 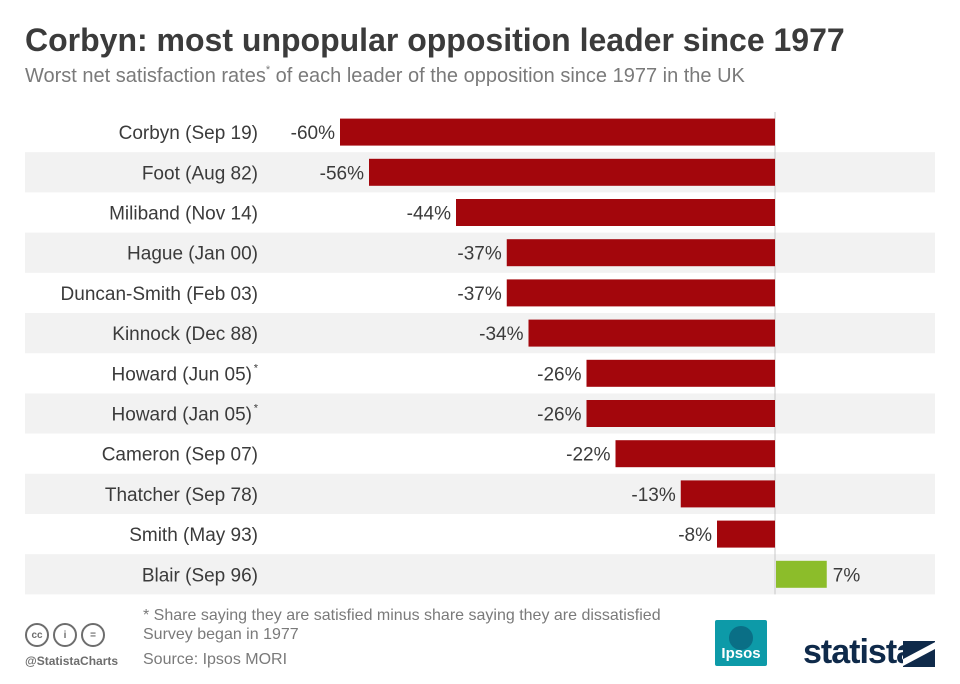 I want to click on category-label: Howard (Jan 05), so click(x=182, y=415).